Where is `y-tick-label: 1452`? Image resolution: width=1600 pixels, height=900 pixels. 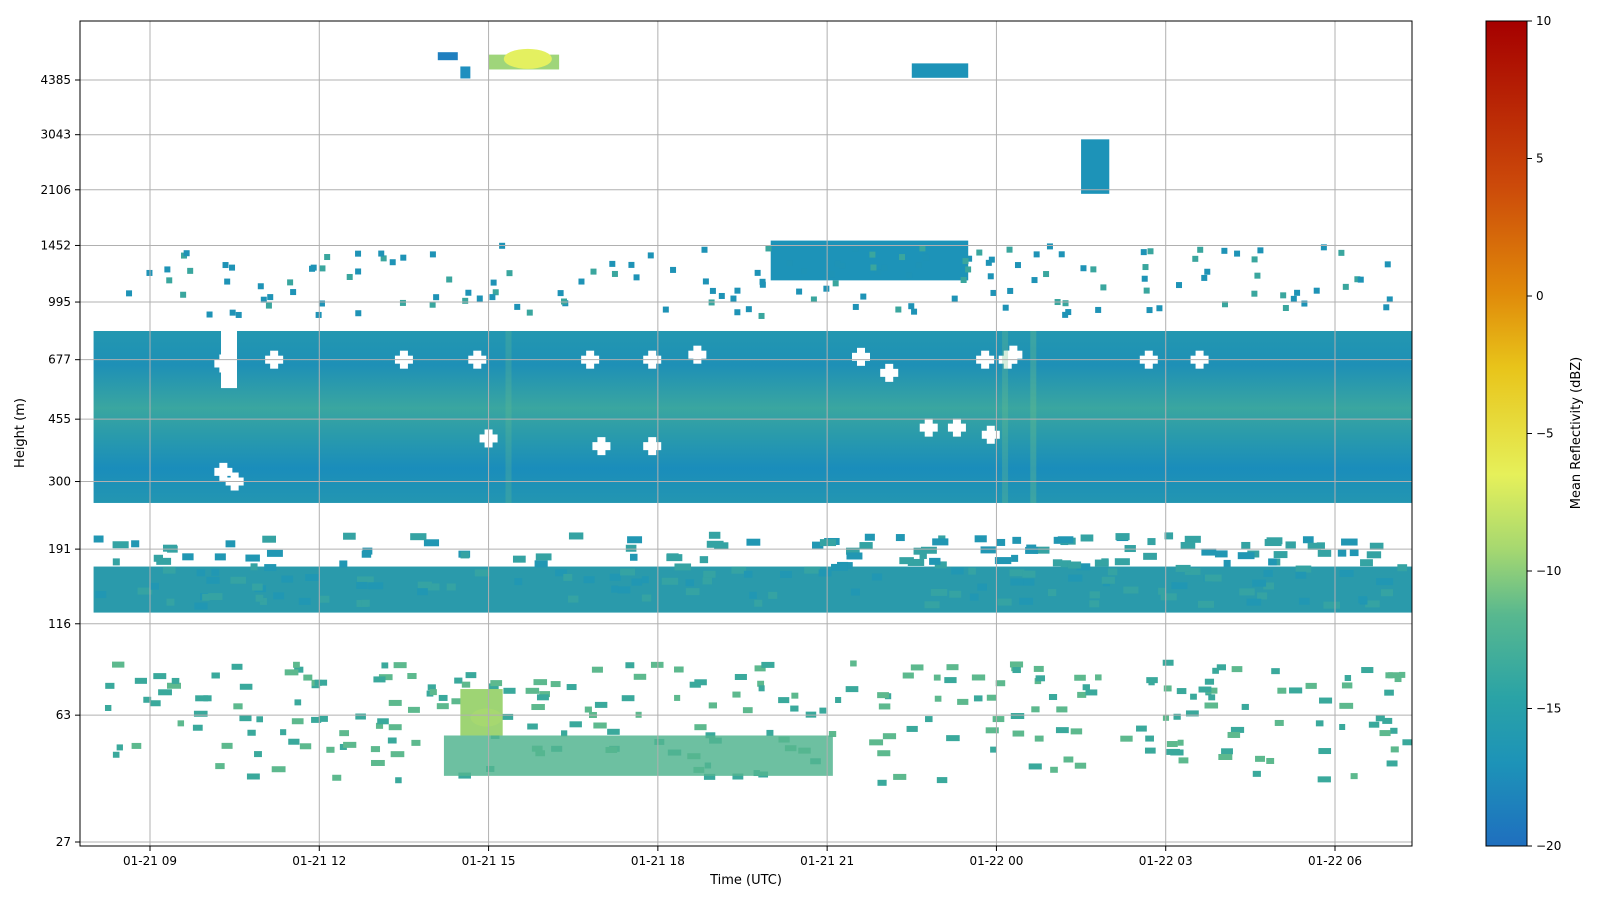 y-tick-label: 1452 is located at coordinates (55, 245).